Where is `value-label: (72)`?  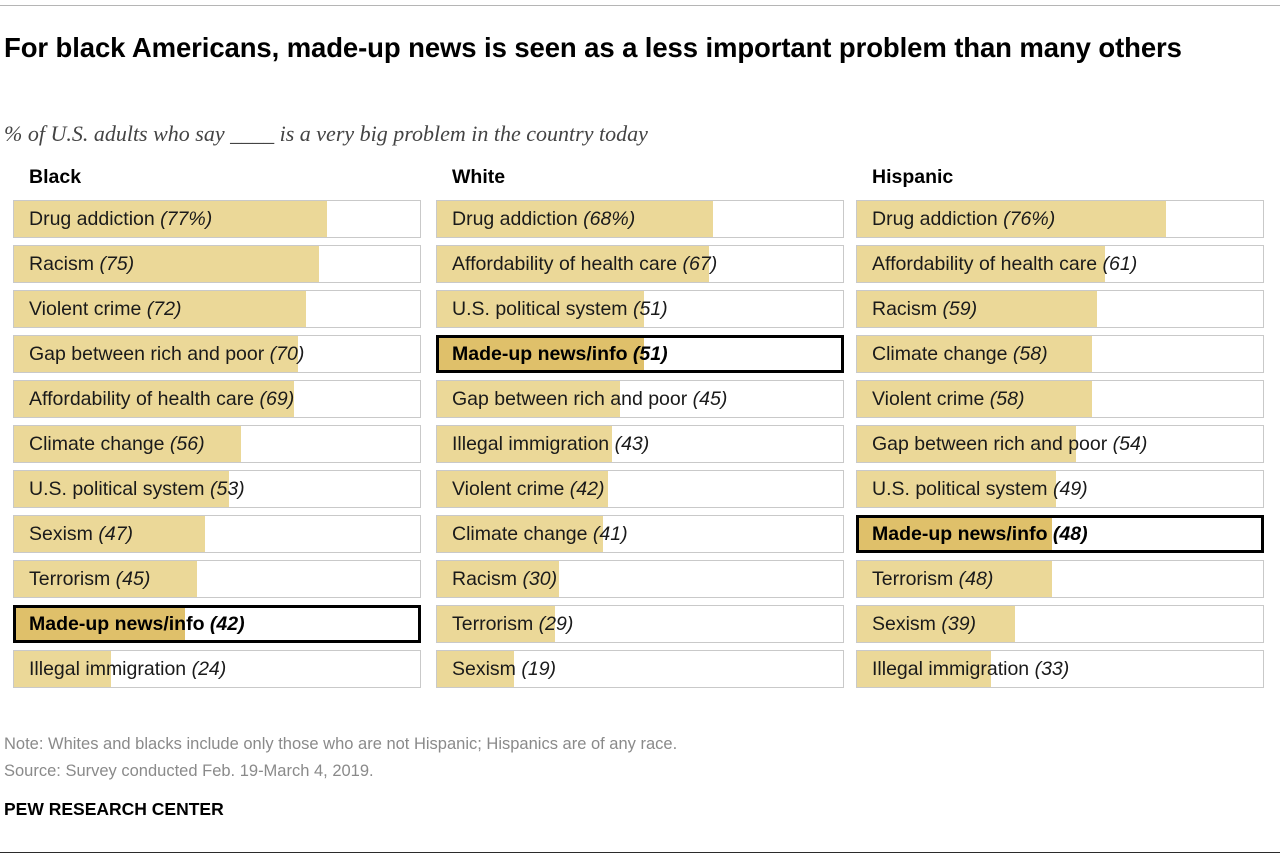 value-label: (72) is located at coordinates (164, 309).